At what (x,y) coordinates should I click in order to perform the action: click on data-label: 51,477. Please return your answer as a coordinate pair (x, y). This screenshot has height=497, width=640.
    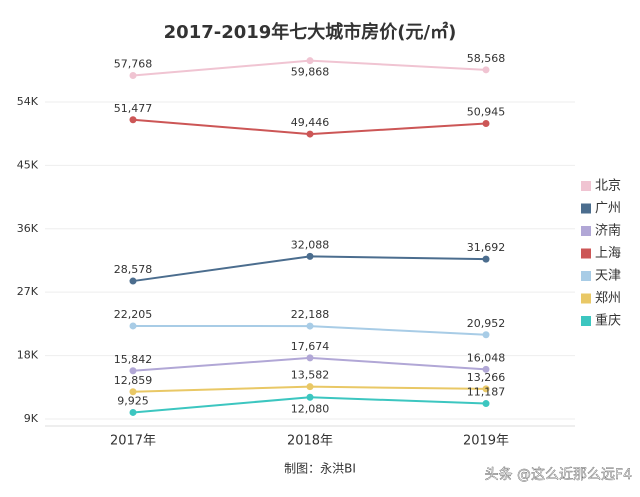
    Looking at the image, I should click on (133, 108).